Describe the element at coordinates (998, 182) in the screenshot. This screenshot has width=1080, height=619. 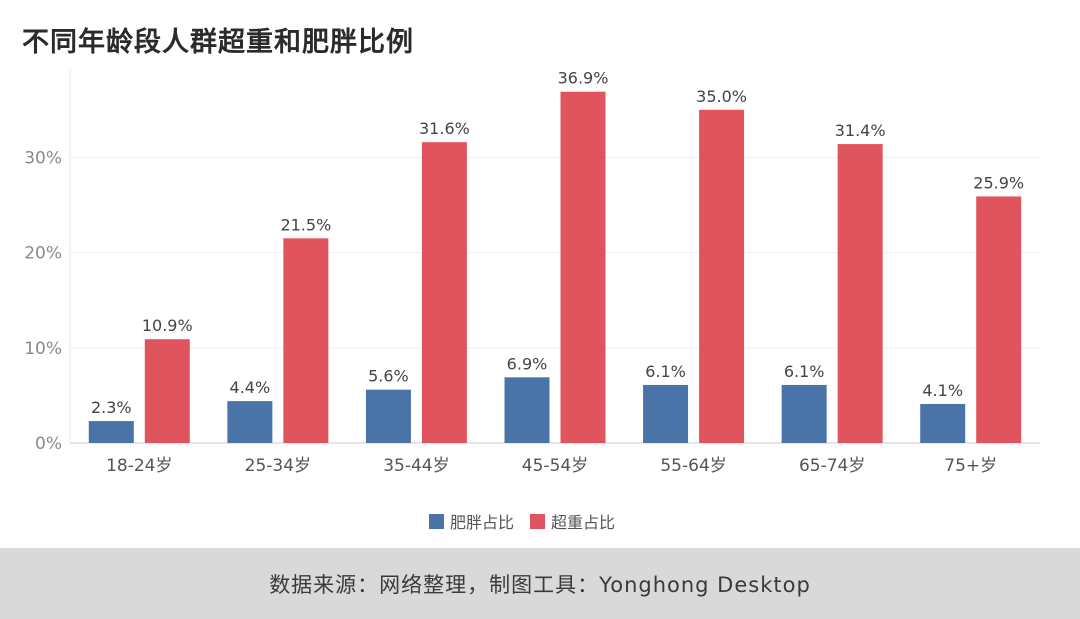
I see `data-label: 25.9%` at that location.